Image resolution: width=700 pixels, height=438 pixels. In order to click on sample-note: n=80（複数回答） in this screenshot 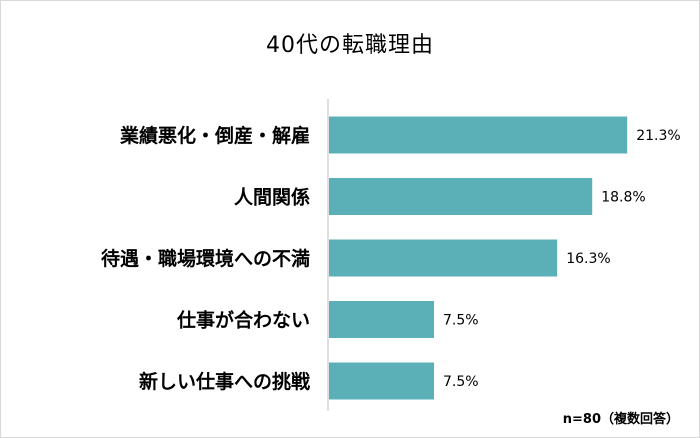, I will do `click(620, 419)`.